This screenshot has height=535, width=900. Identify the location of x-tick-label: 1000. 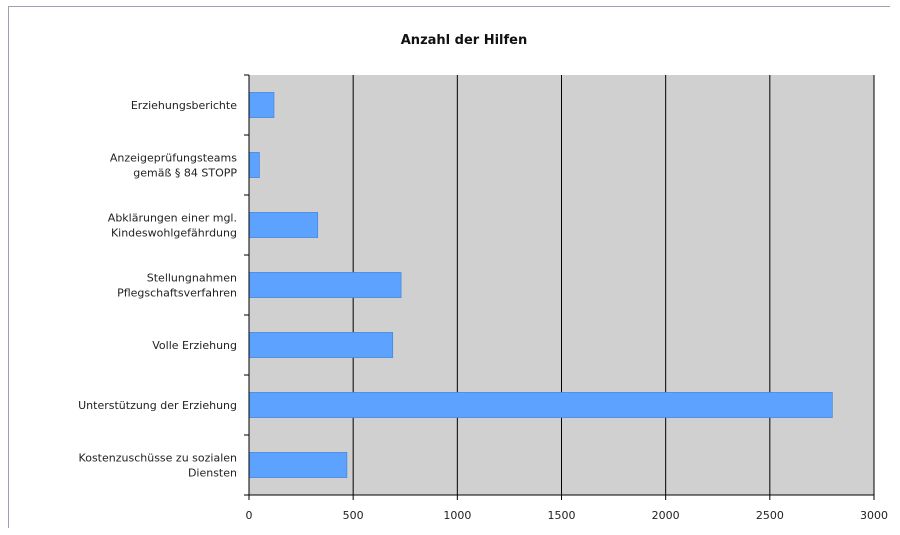
(457, 515).